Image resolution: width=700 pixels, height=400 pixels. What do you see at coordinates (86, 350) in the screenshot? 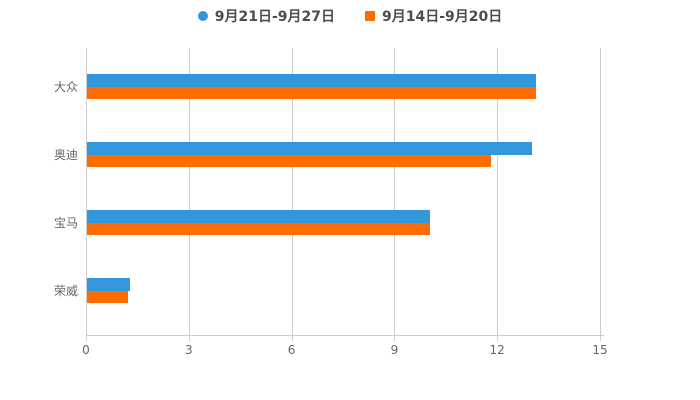
I see `x-axis-tick-label: 0` at bounding box center [86, 350].